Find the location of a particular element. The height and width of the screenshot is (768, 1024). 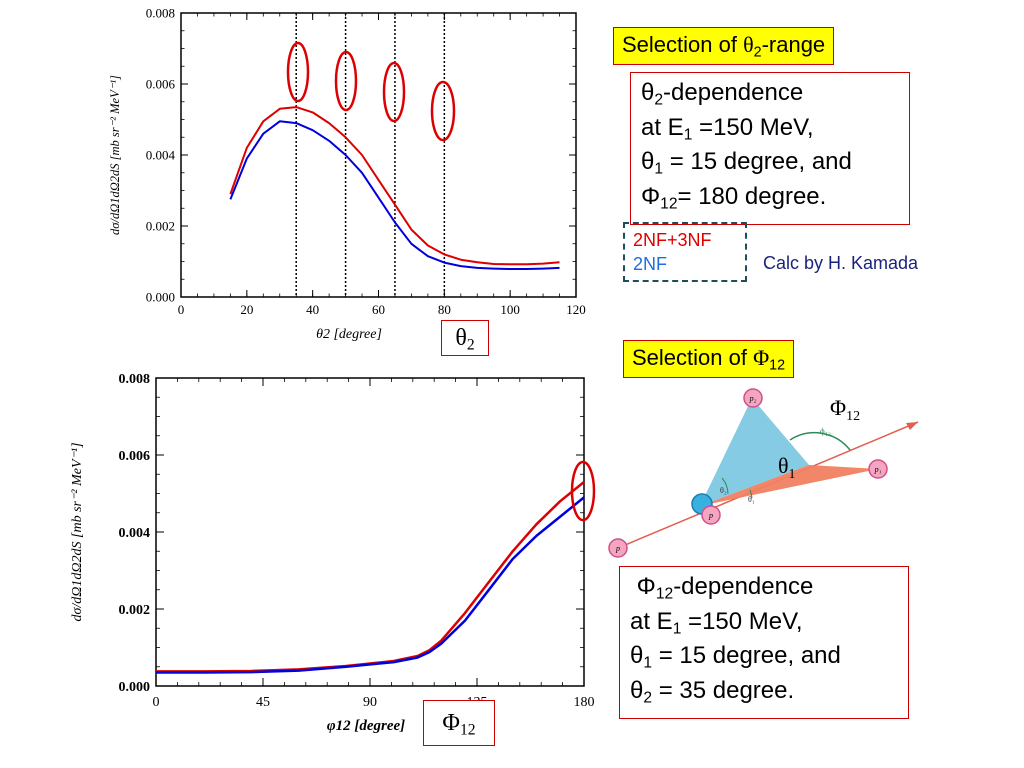

particle-beam-p-label: p is located at coordinates (617, 548).